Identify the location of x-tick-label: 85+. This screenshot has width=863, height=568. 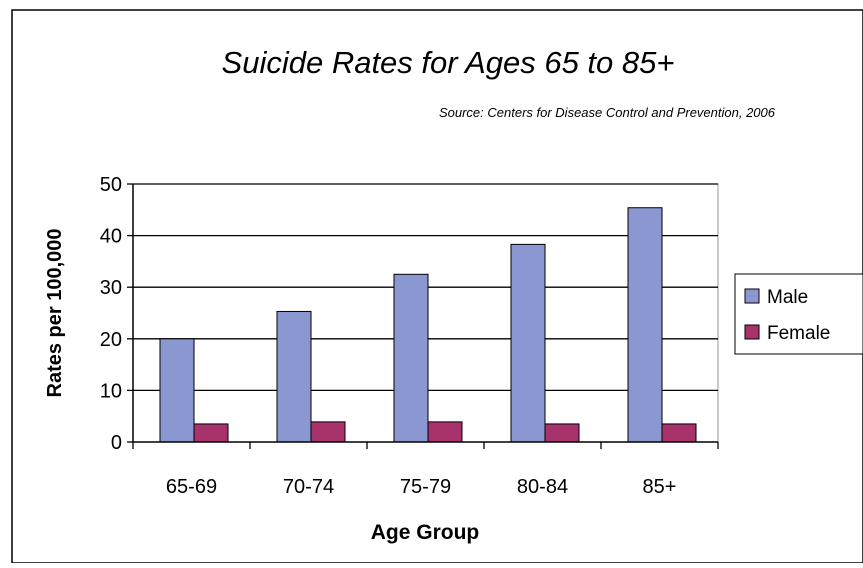
(660, 487).